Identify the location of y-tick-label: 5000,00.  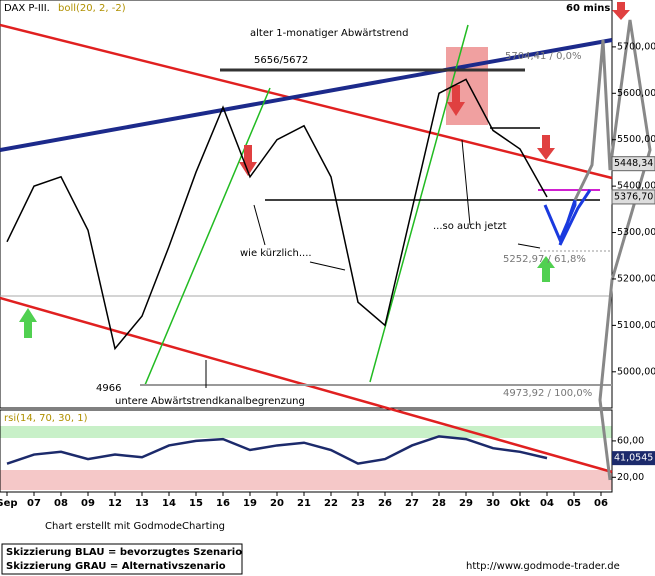
(636, 371).